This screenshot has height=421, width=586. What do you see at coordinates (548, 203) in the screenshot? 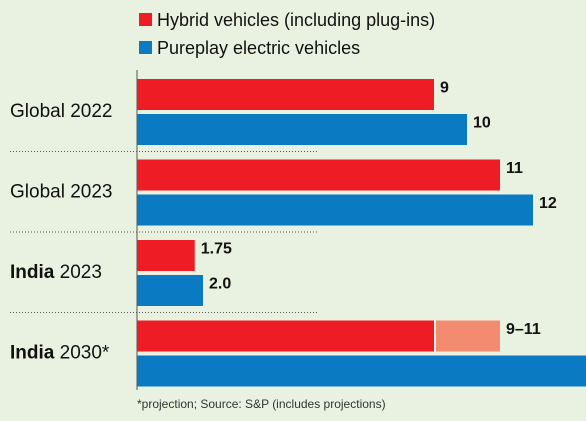
I see `value-label: 12` at bounding box center [548, 203].